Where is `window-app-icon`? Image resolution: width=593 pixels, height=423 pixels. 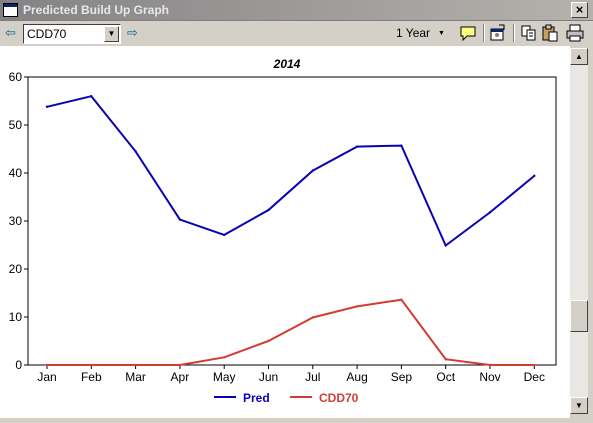
window-app-icon is located at coordinates (10, 10).